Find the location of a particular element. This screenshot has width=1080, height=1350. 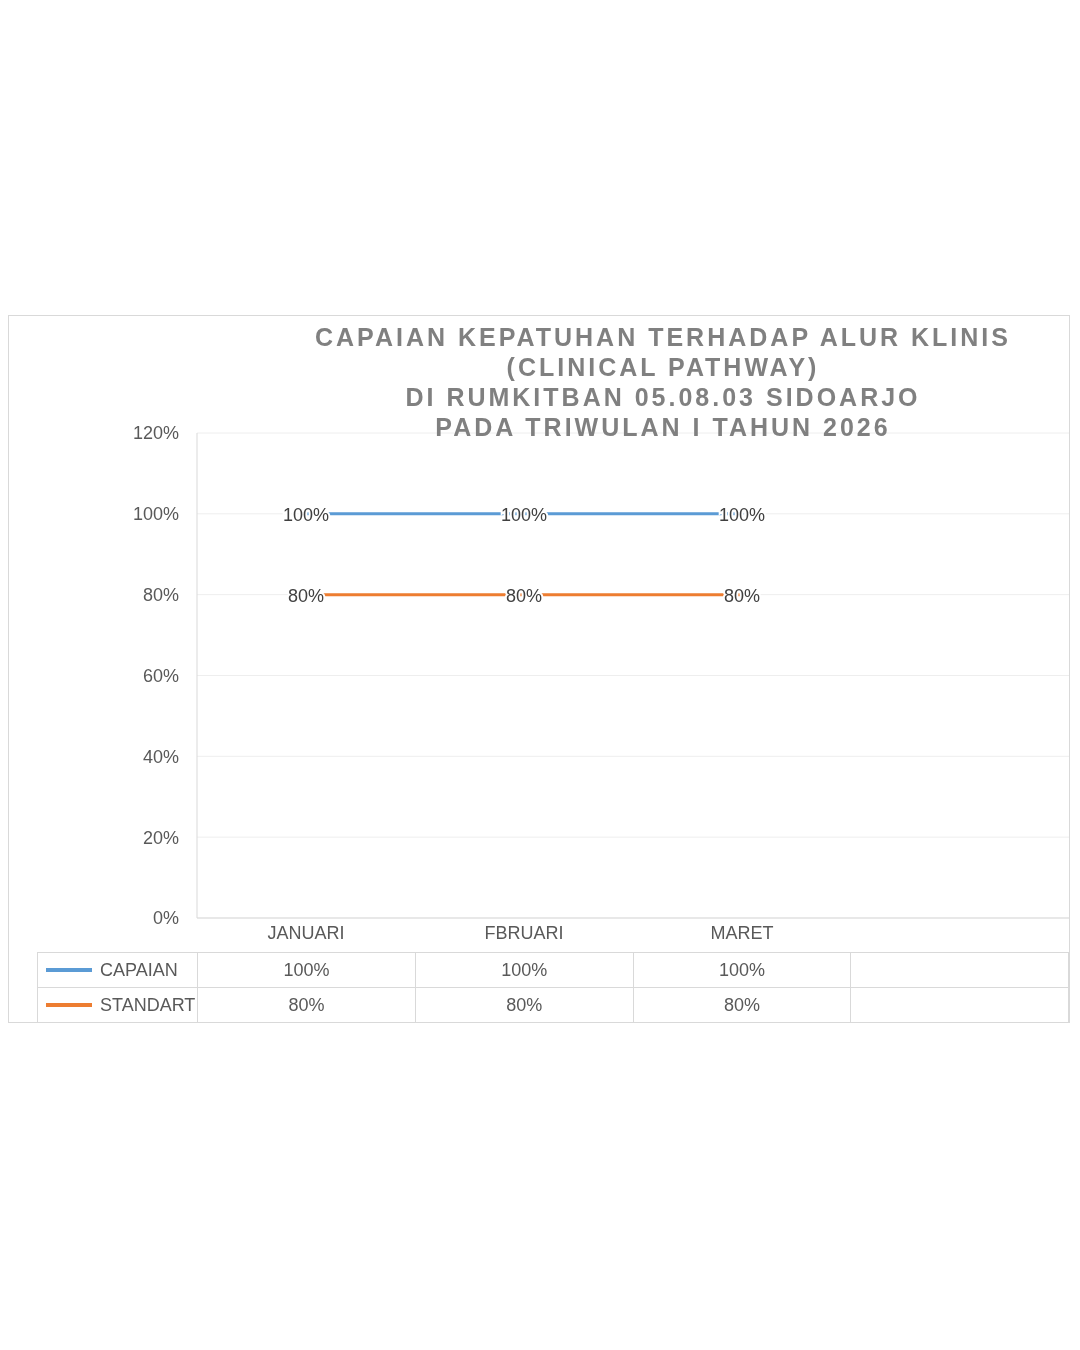

y-tick-label: 20% is located at coordinates (160, 837).